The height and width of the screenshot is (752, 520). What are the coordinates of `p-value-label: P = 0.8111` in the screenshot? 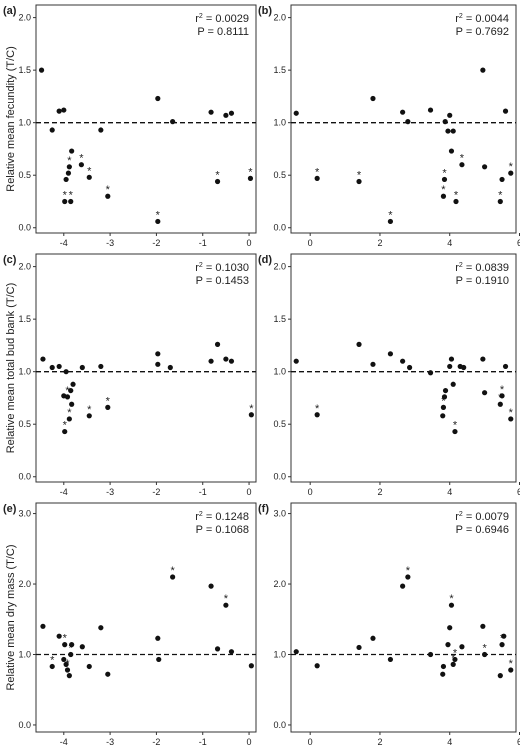 It's located at (223, 32).